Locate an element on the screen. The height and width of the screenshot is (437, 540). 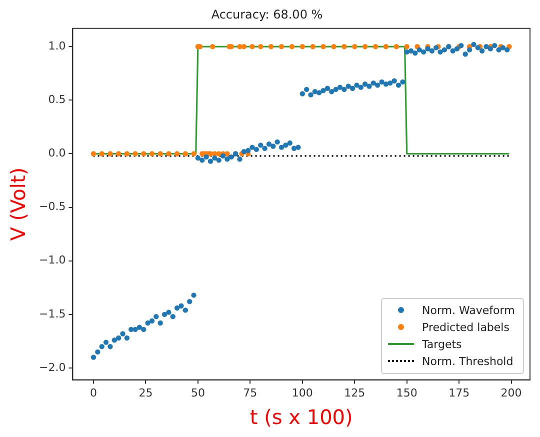
x-tick-label: 175 is located at coordinates (459, 393).